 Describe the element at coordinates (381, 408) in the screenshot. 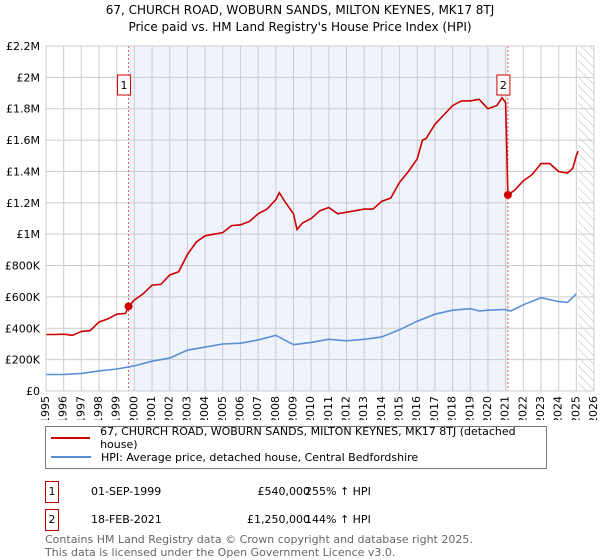

I see `x-tick-label: 2014` at that location.